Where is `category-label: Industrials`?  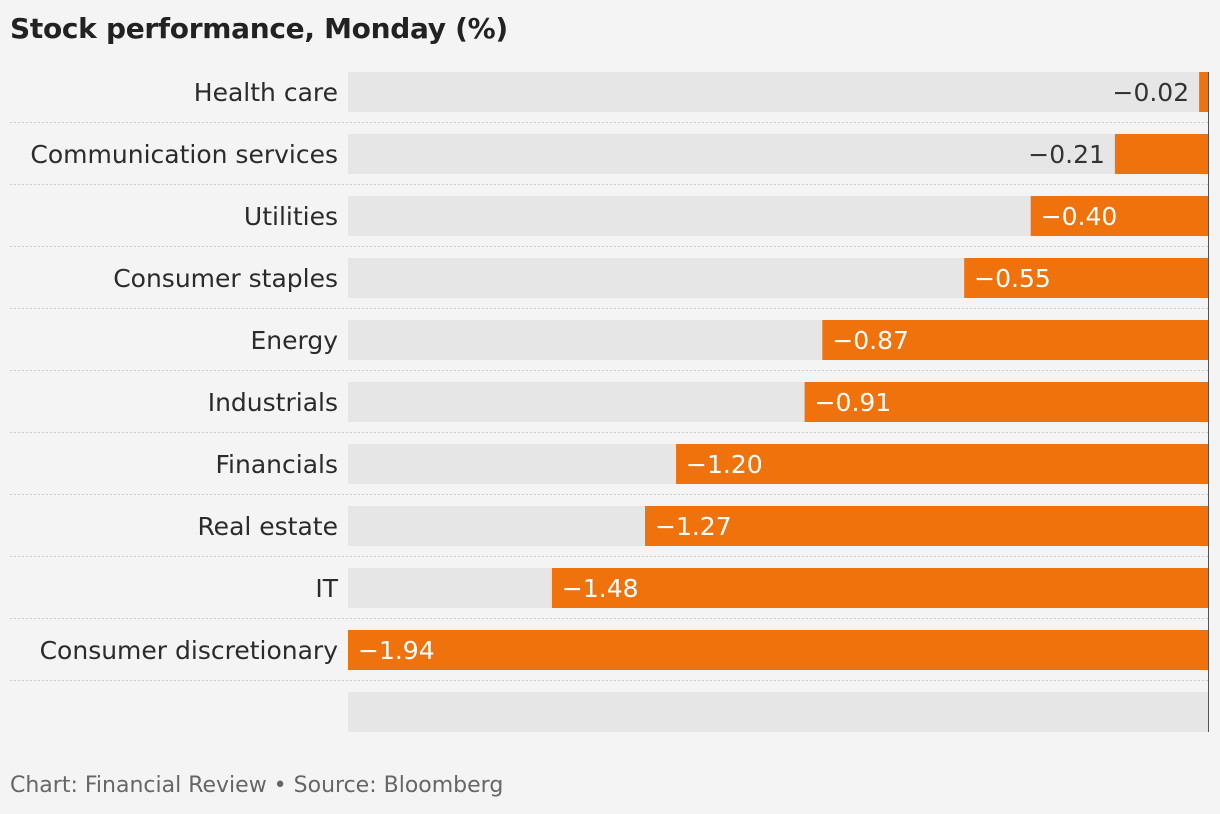 category-label: Industrials is located at coordinates (273, 402).